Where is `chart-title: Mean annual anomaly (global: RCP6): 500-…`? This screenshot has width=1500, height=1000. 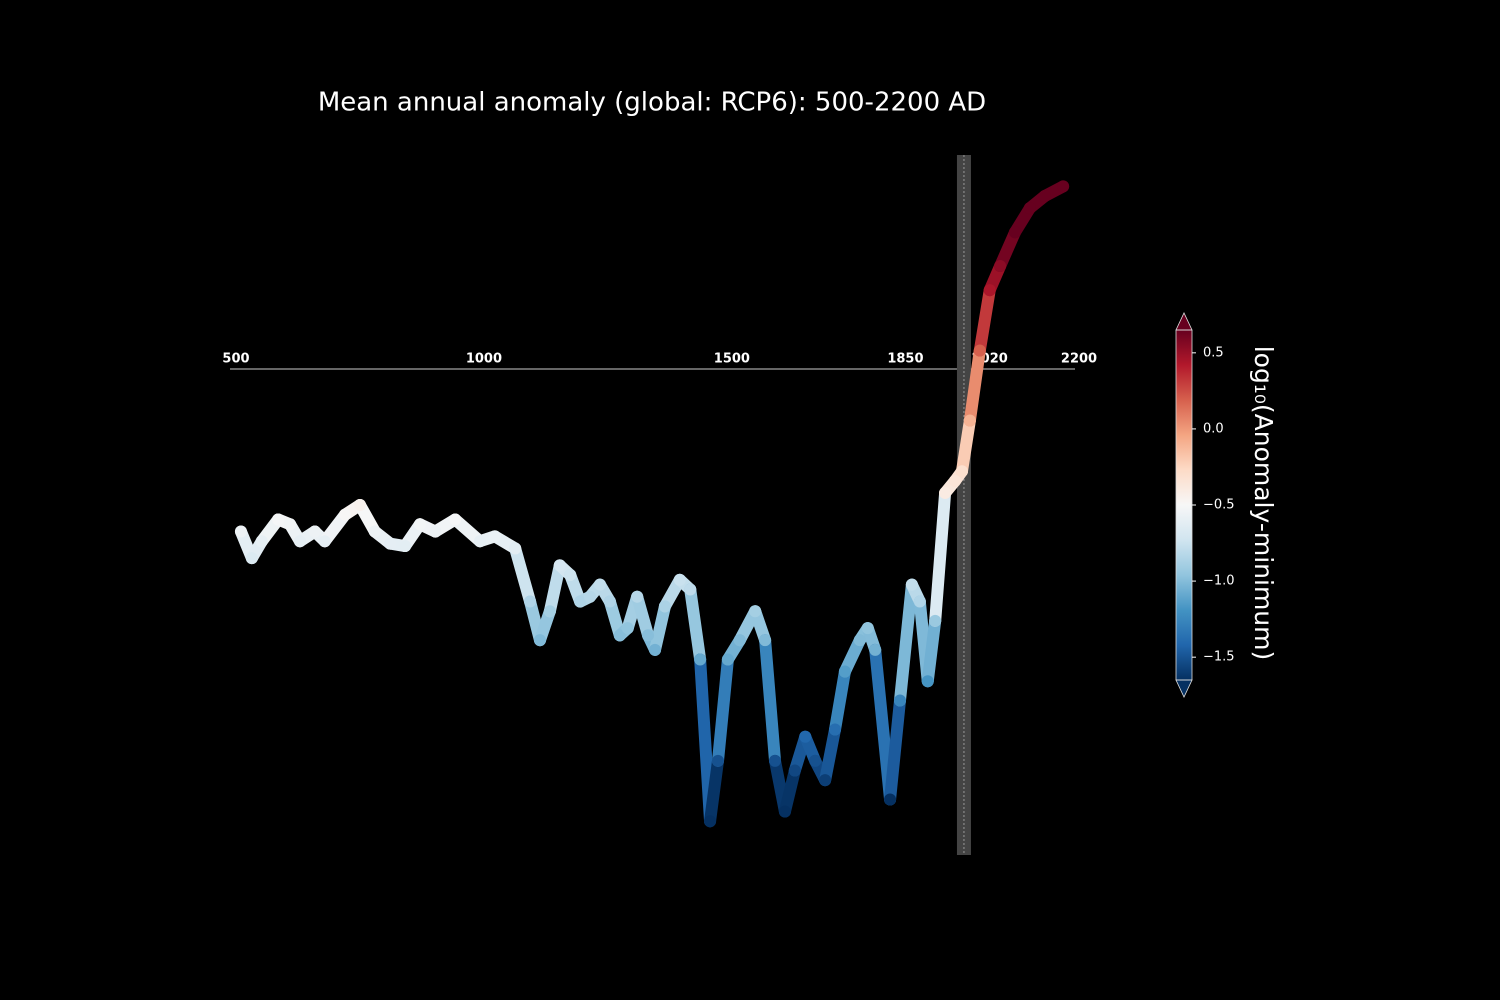 chart-title: Mean annual anomaly (global: RCP6): 500-… is located at coordinates (652, 103).